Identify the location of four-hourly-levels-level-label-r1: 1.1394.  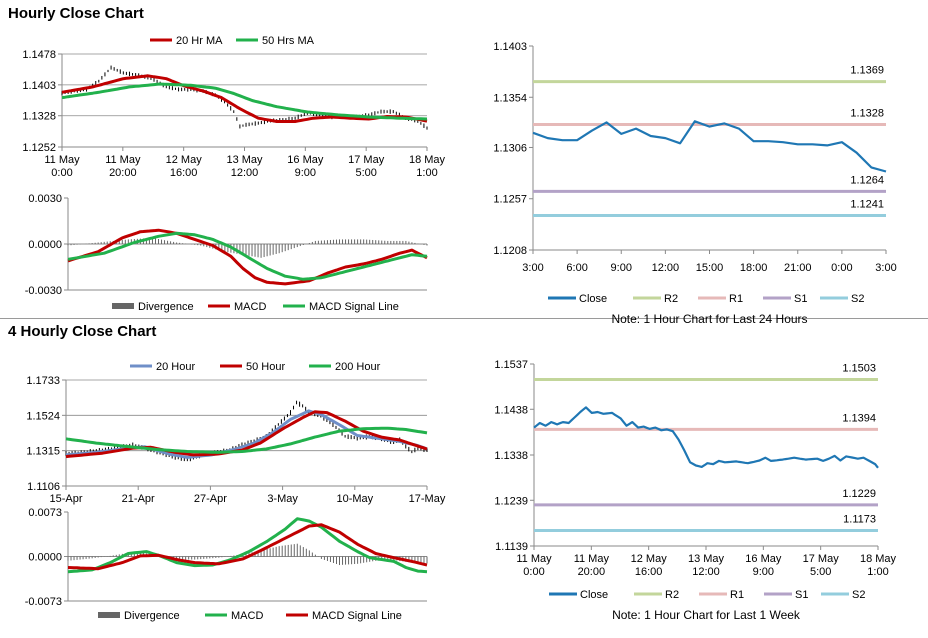
(859, 418).